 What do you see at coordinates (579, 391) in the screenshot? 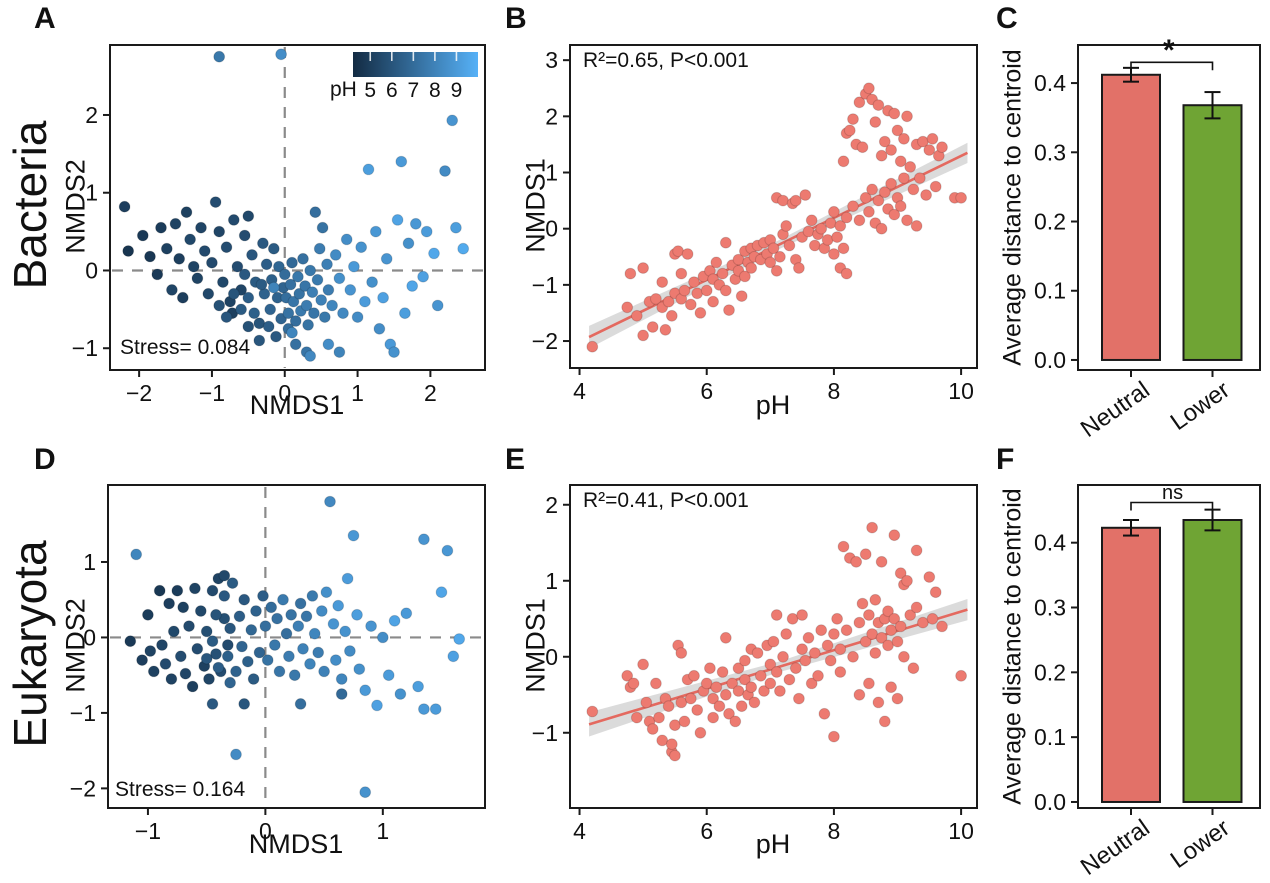
I see `tick-label: 4` at bounding box center [579, 391].